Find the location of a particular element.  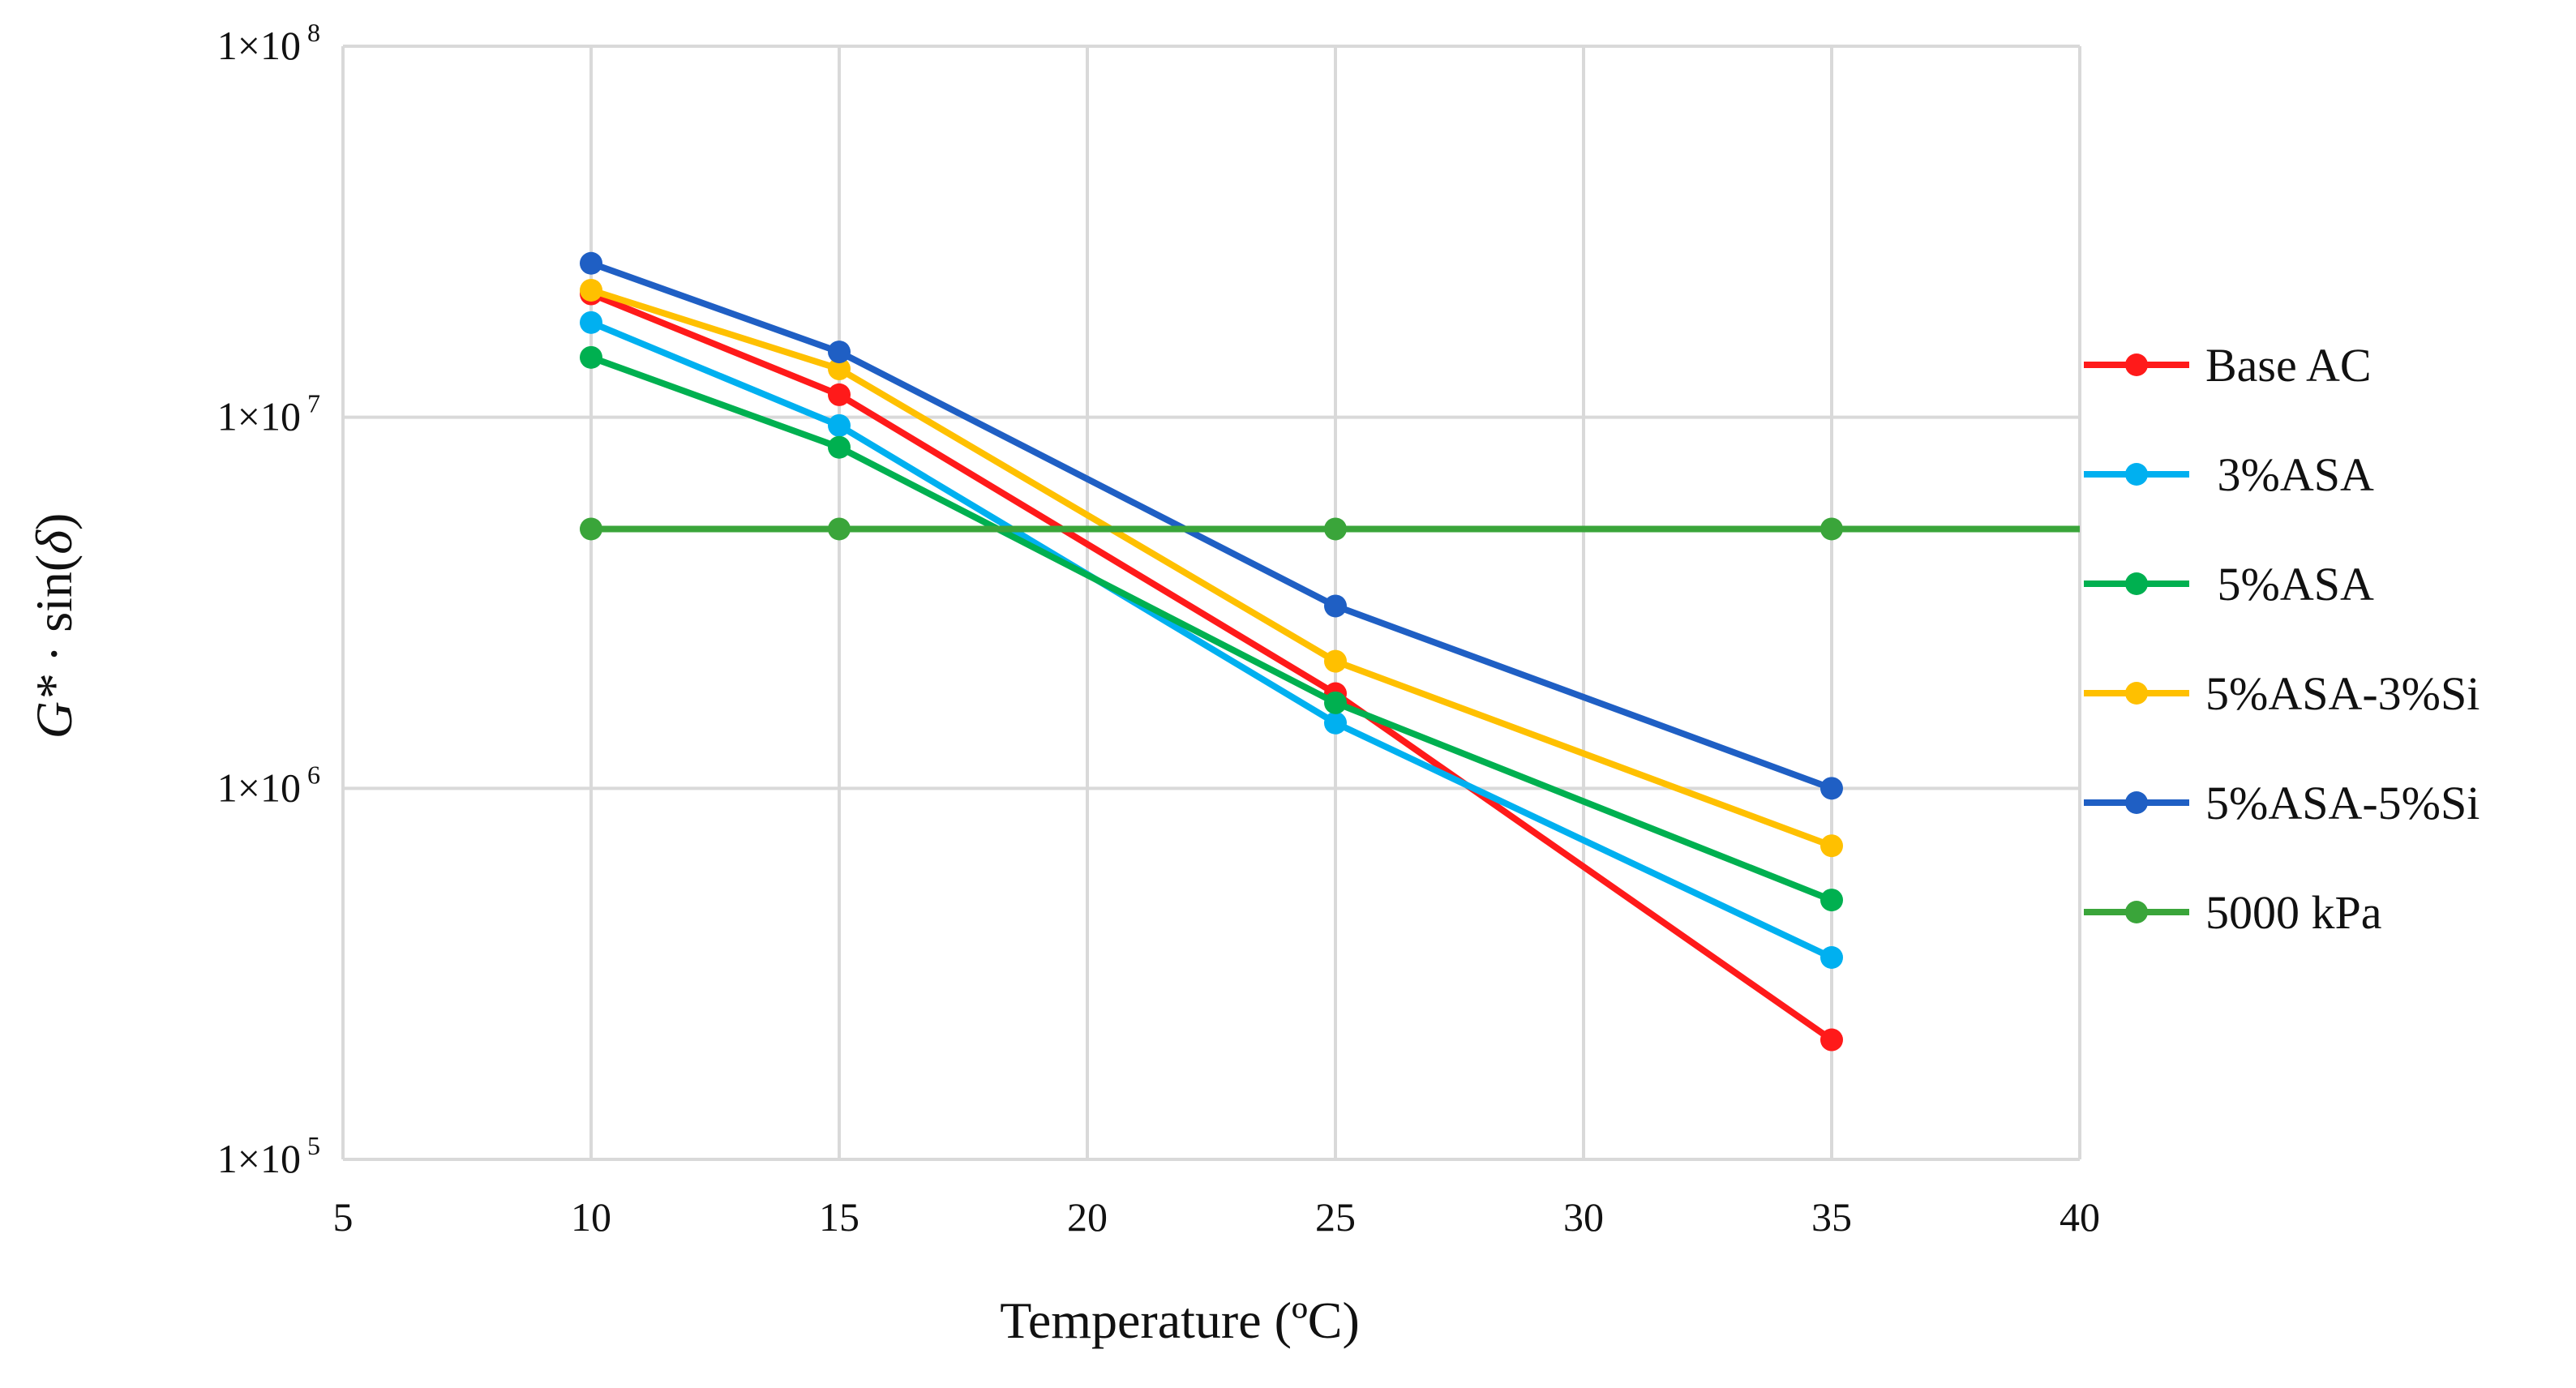

legend-label: 5%ASA is located at coordinates (2289, 584).